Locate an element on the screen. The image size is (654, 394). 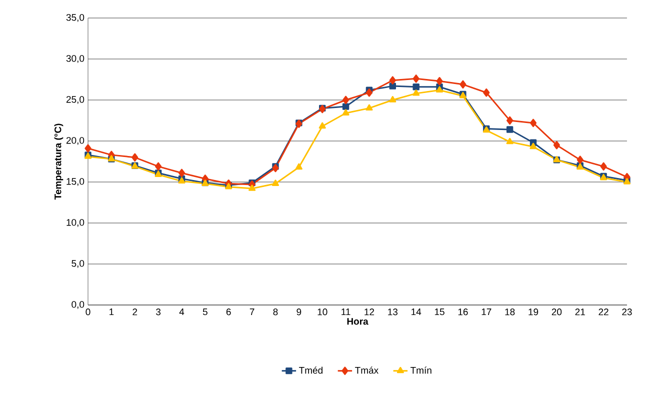
x-tick-label: 9 is located at coordinates (299, 312).